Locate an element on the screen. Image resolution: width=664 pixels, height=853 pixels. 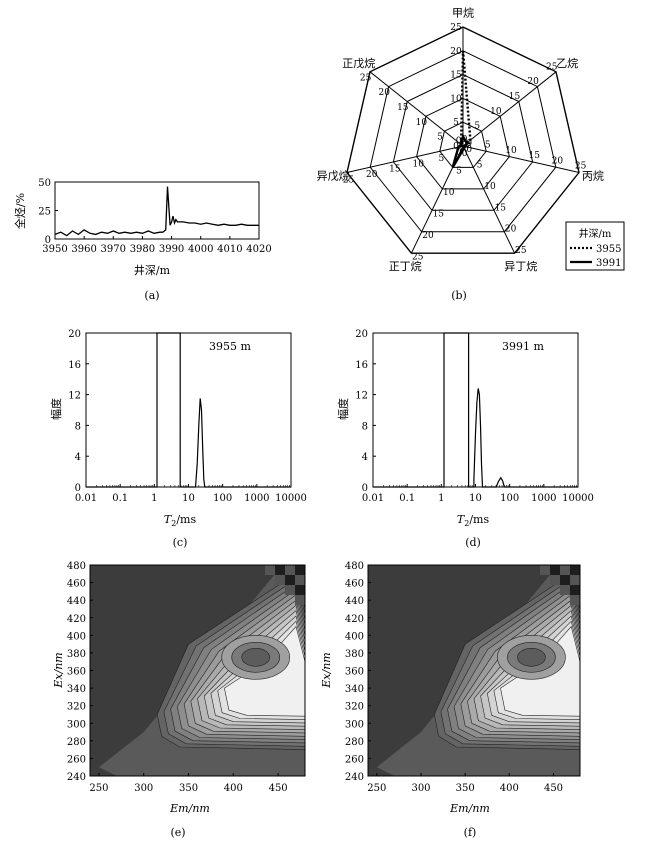
y-tick-label-d: 12 is located at coordinates (361, 396).